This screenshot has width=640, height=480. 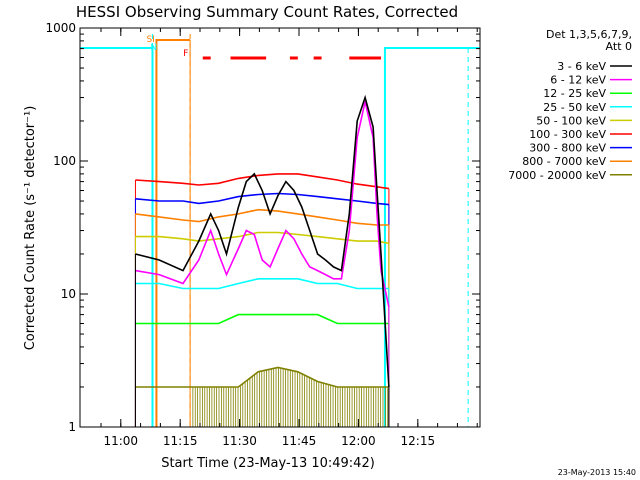 I want to click on y-tick-label: 1, so click(x=72, y=427).